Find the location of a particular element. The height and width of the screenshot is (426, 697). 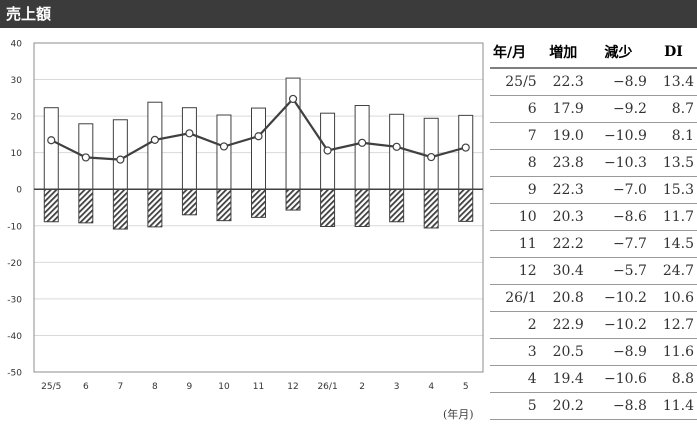

cell-decrease: −8.8 is located at coordinates (618, 406).